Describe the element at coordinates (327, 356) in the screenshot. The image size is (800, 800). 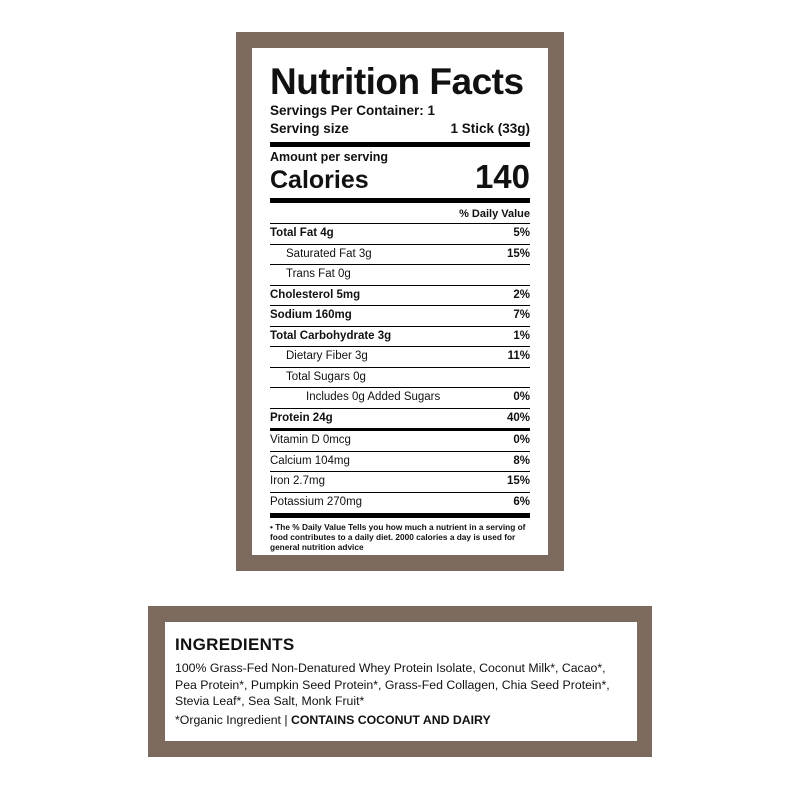
I see `nutrient-name: Dietary Fiber 3g` at that location.